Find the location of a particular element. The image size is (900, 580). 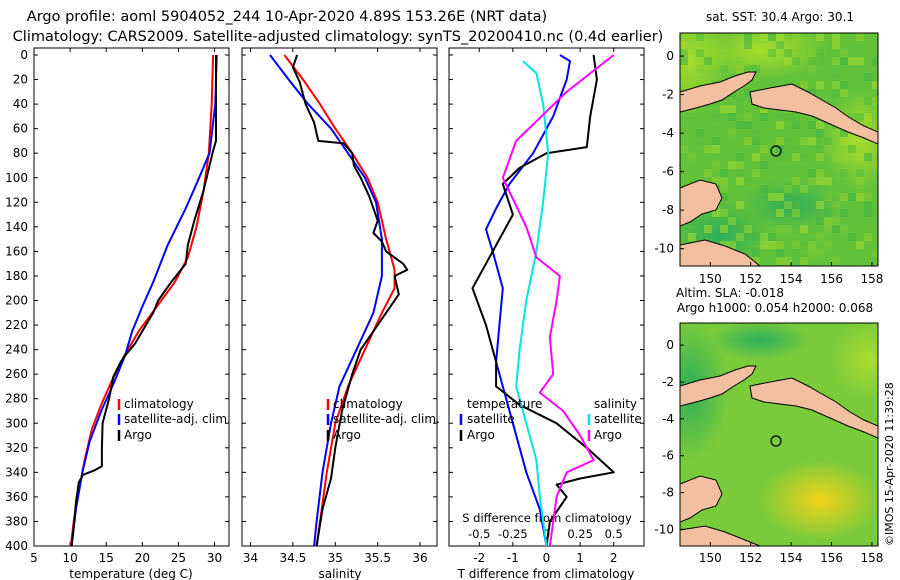

high-sla-patch is located at coordinates (819, 500).